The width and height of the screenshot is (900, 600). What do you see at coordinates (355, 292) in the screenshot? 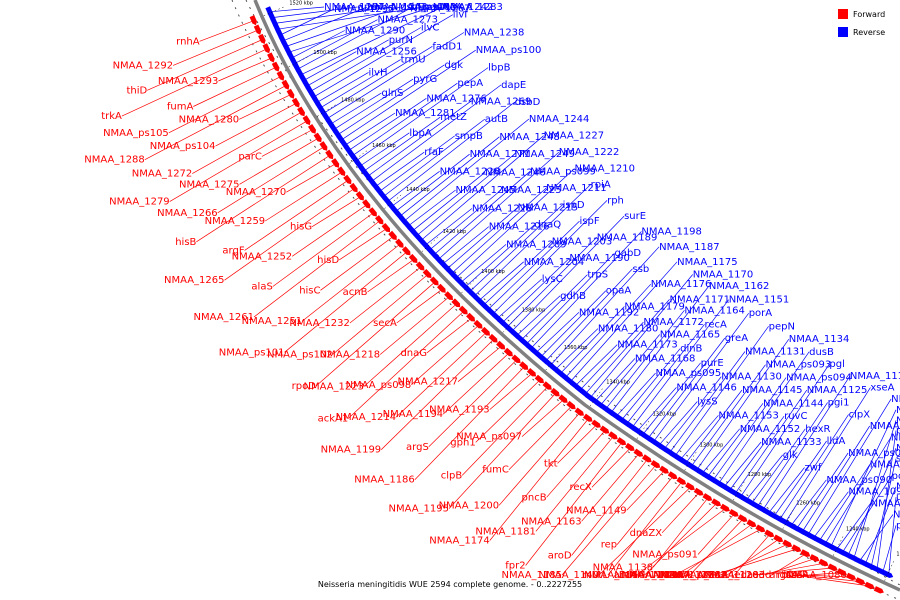
I see `gene-label-forward: acnB` at bounding box center [355, 292].